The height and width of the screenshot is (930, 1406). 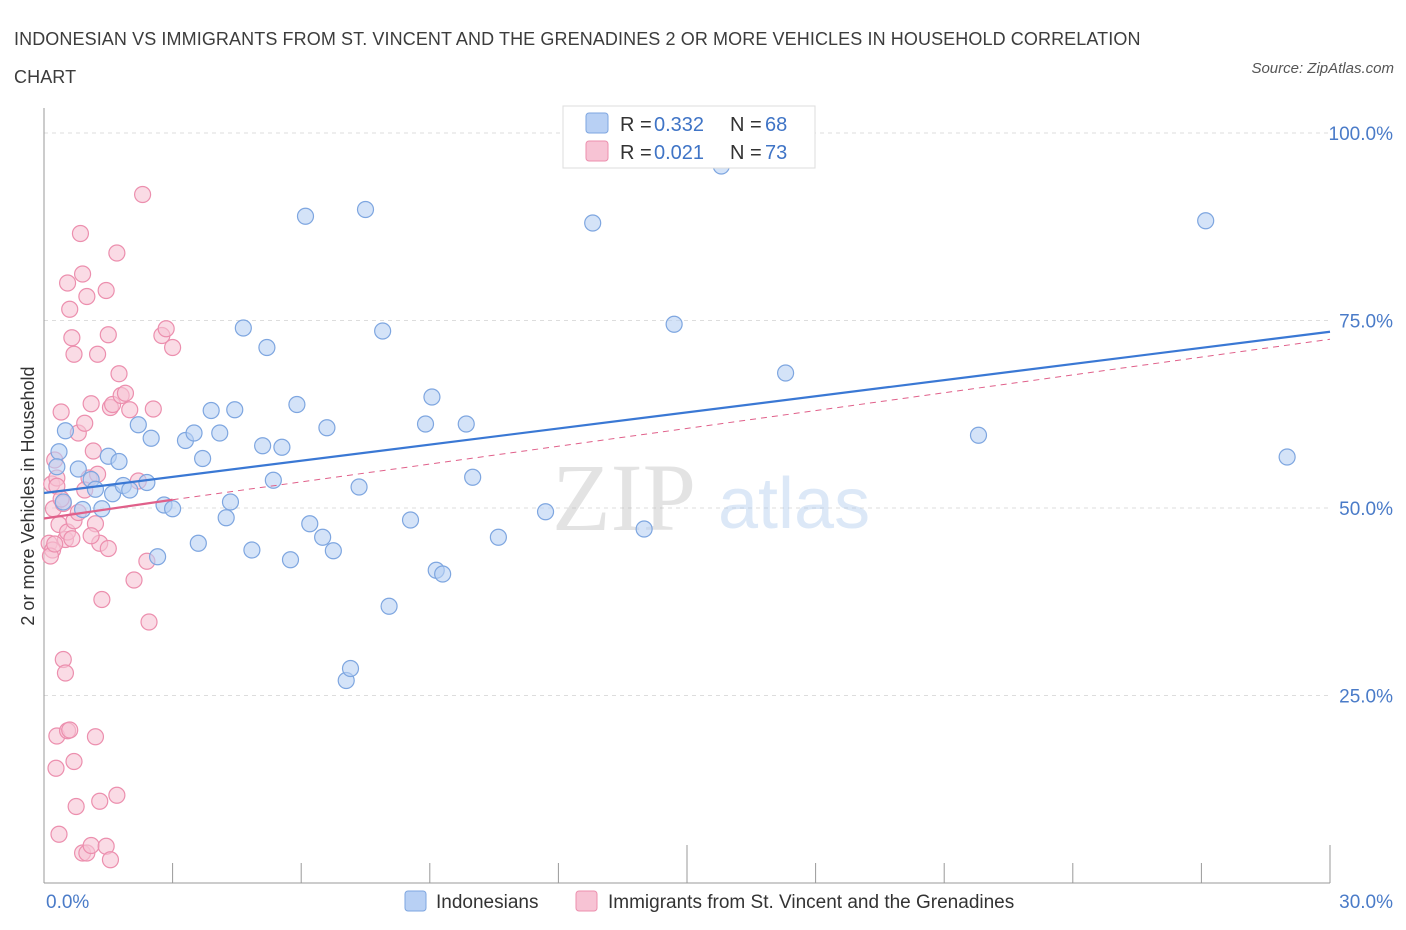 What do you see at coordinates (1361, 416) in the screenshot?
I see `y-tick-labels: 25.0% 50.0% 75.0% 100.0%` at bounding box center [1361, 416].